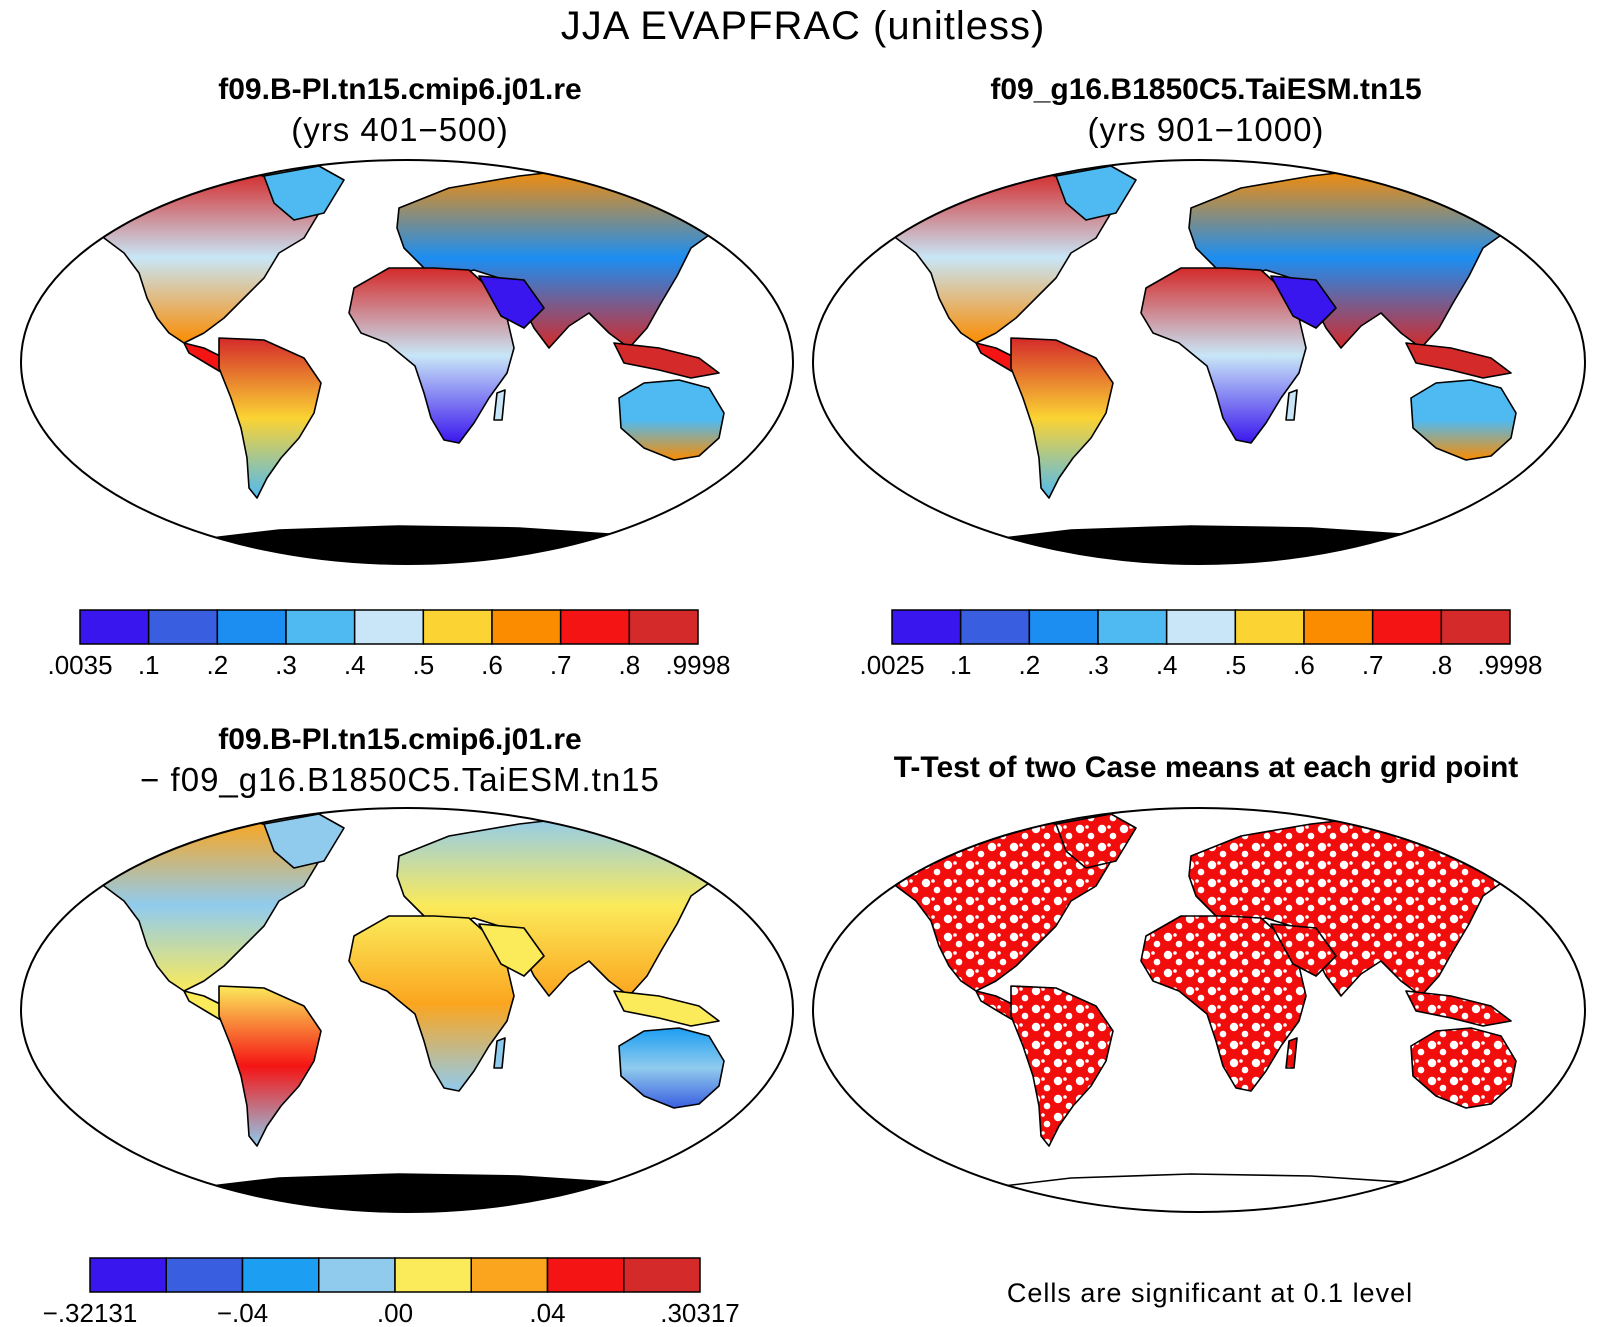 The width and height of the screenshot is (1606, 1327). I want to click on colorbar-case2: .0025 .1 .2 .3 .4 .5 .6 .7 .8 .9998, so click(1201, 644).